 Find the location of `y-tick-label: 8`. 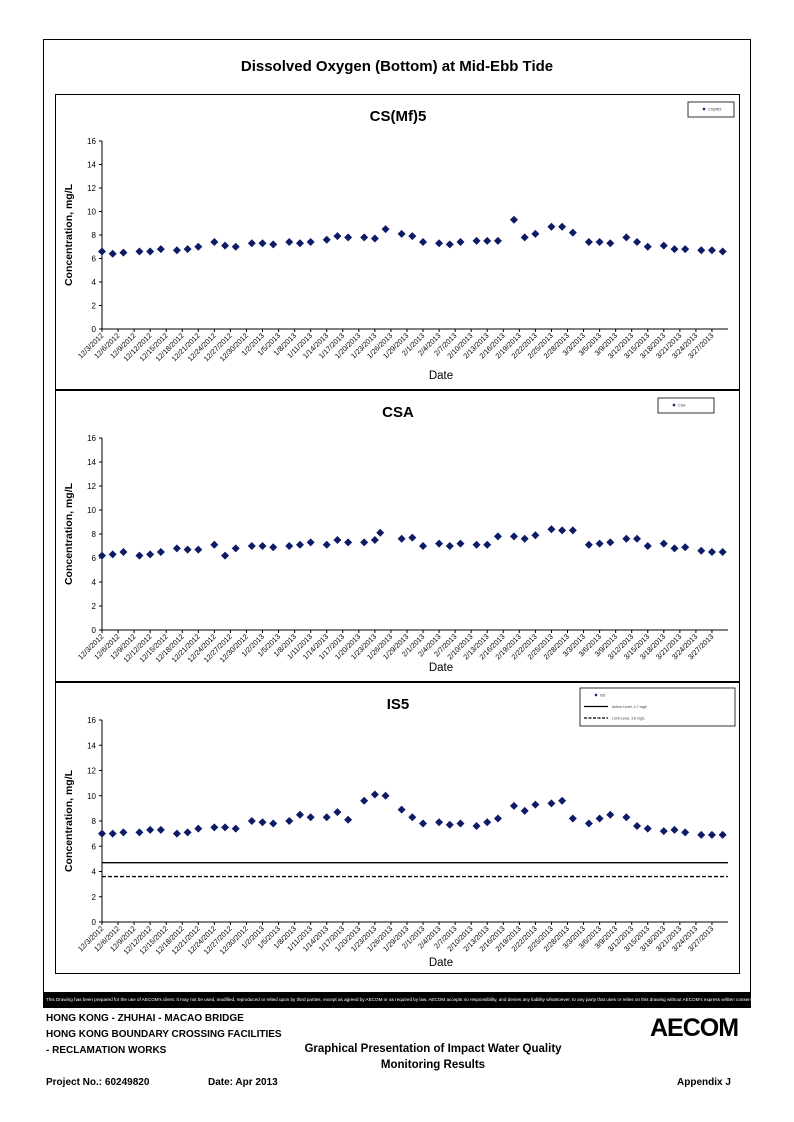

y-tick-label: 8 is located at coordinates (94, 235).